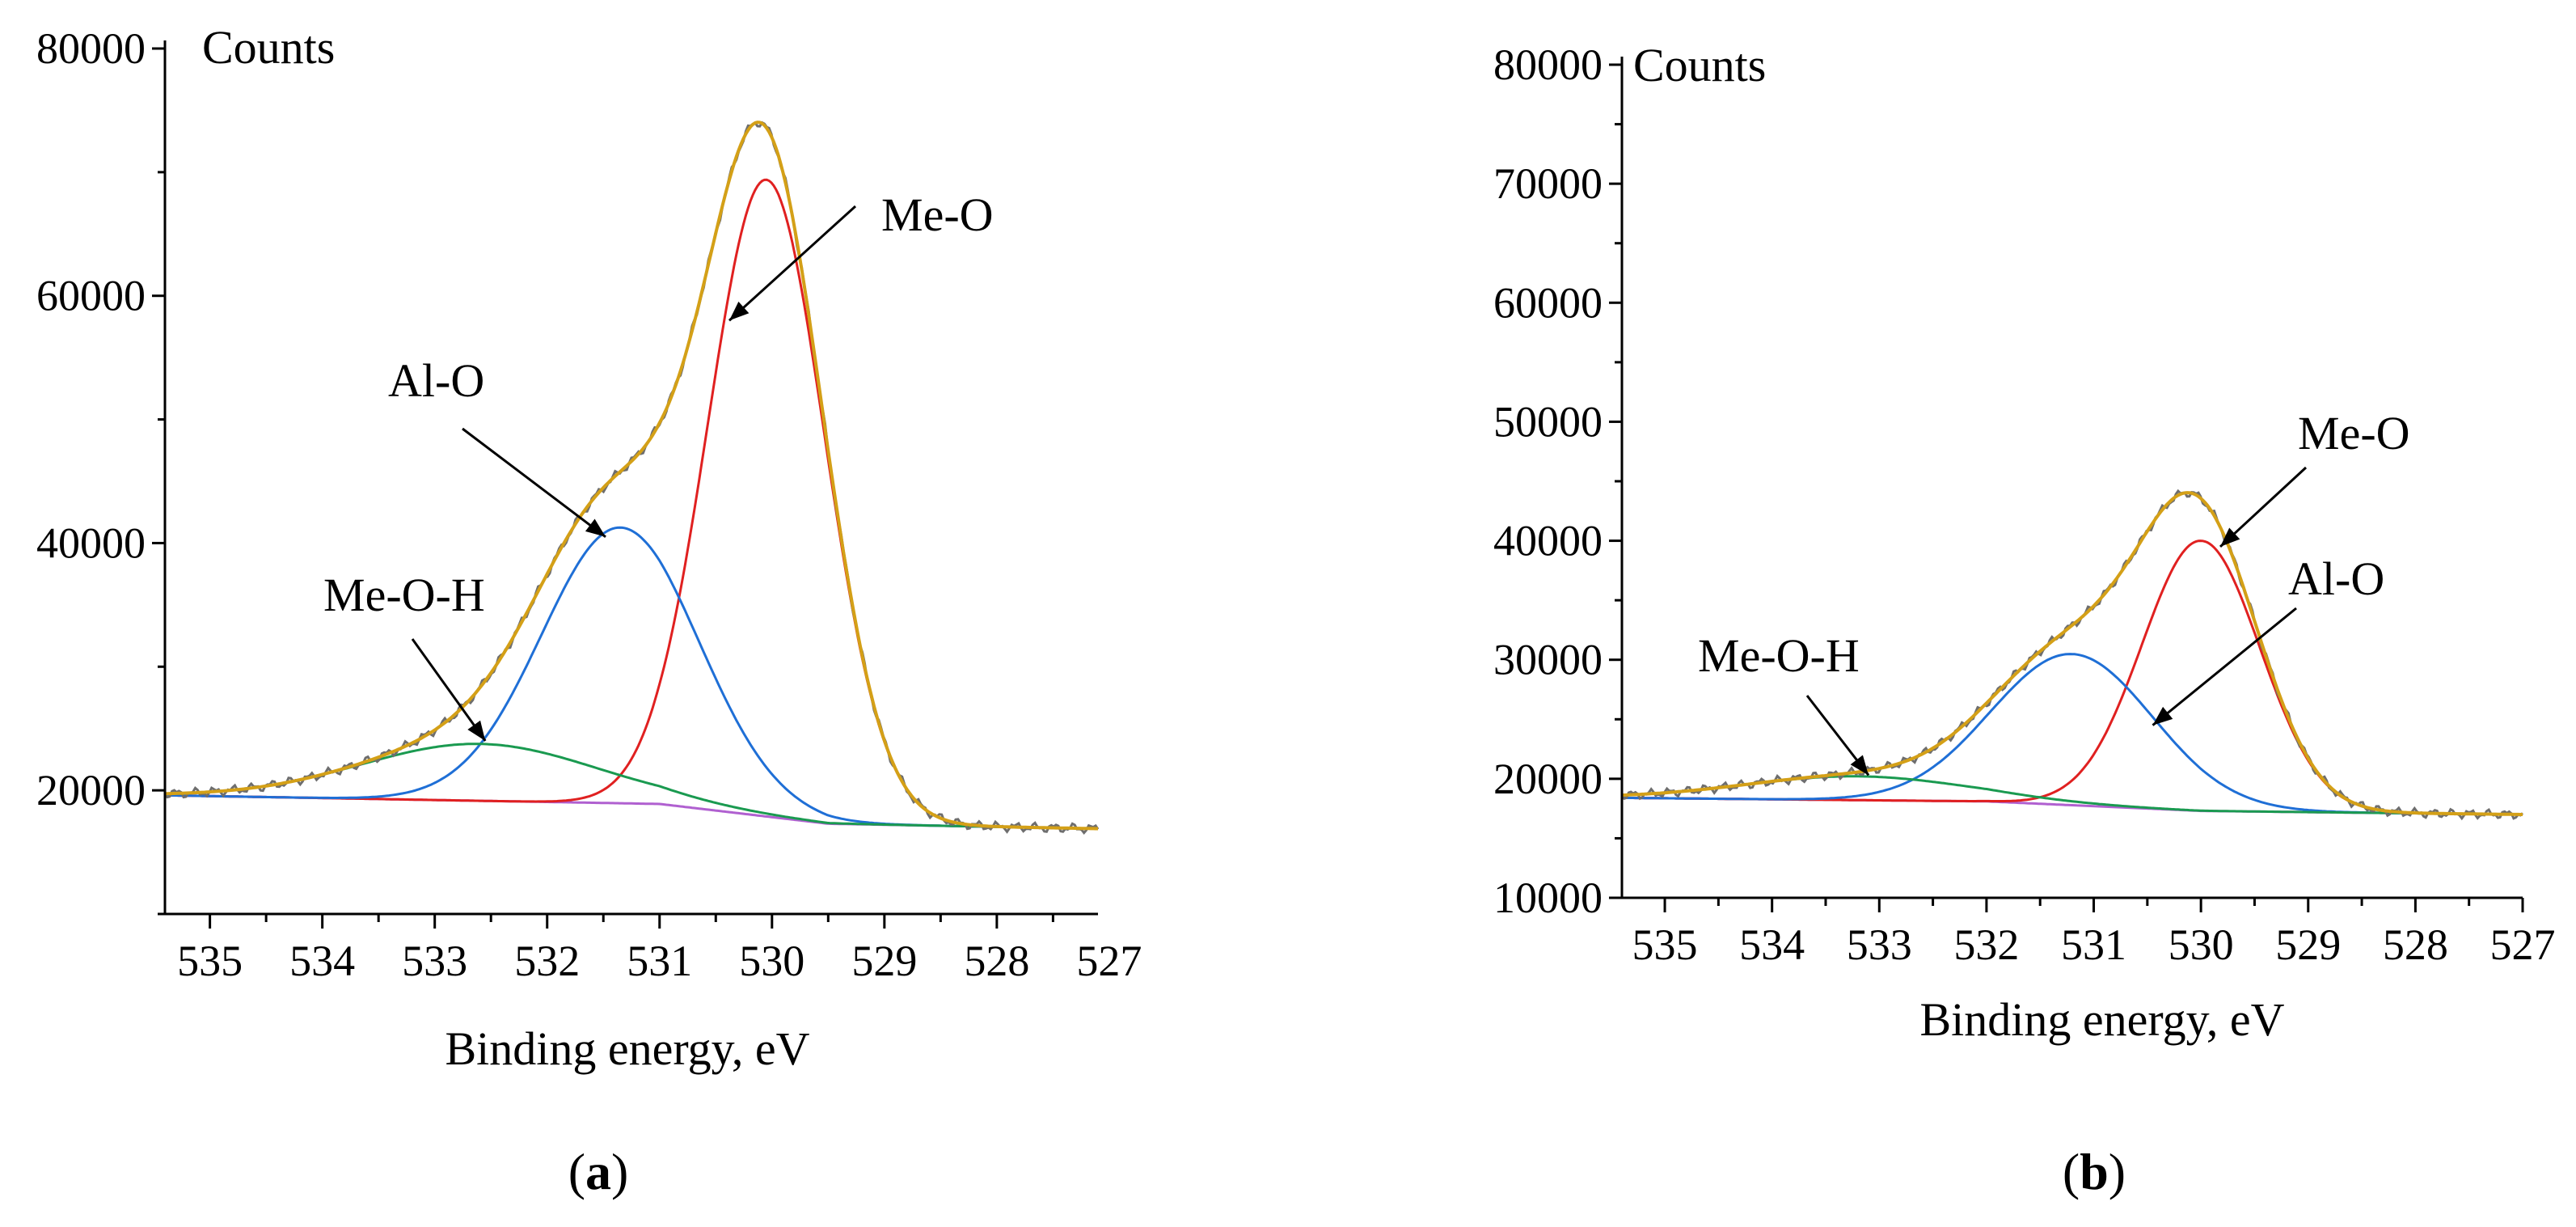  Describe the element at coordinates (436, 381) in the screenshot. I see `annotation-al-o-a: Al-O` at that location.